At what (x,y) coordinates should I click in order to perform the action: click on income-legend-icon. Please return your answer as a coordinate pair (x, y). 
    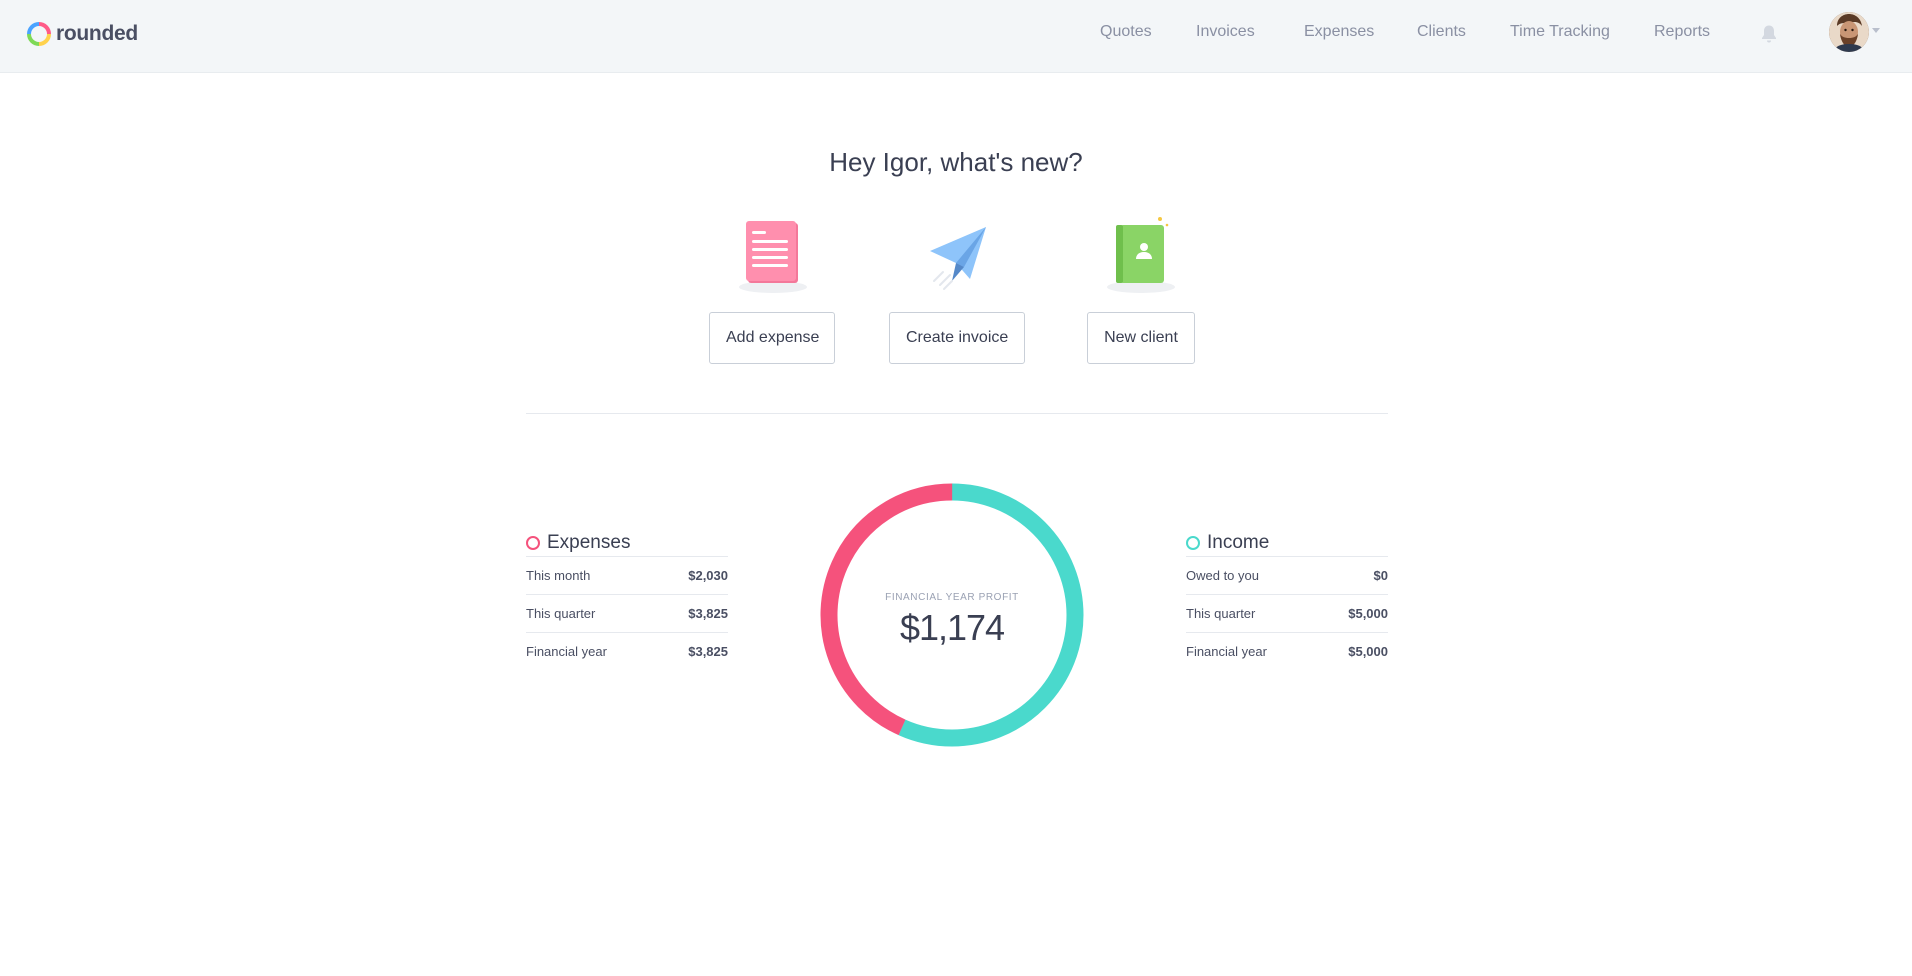
    Looking at the image, I should click on (1193, 543).